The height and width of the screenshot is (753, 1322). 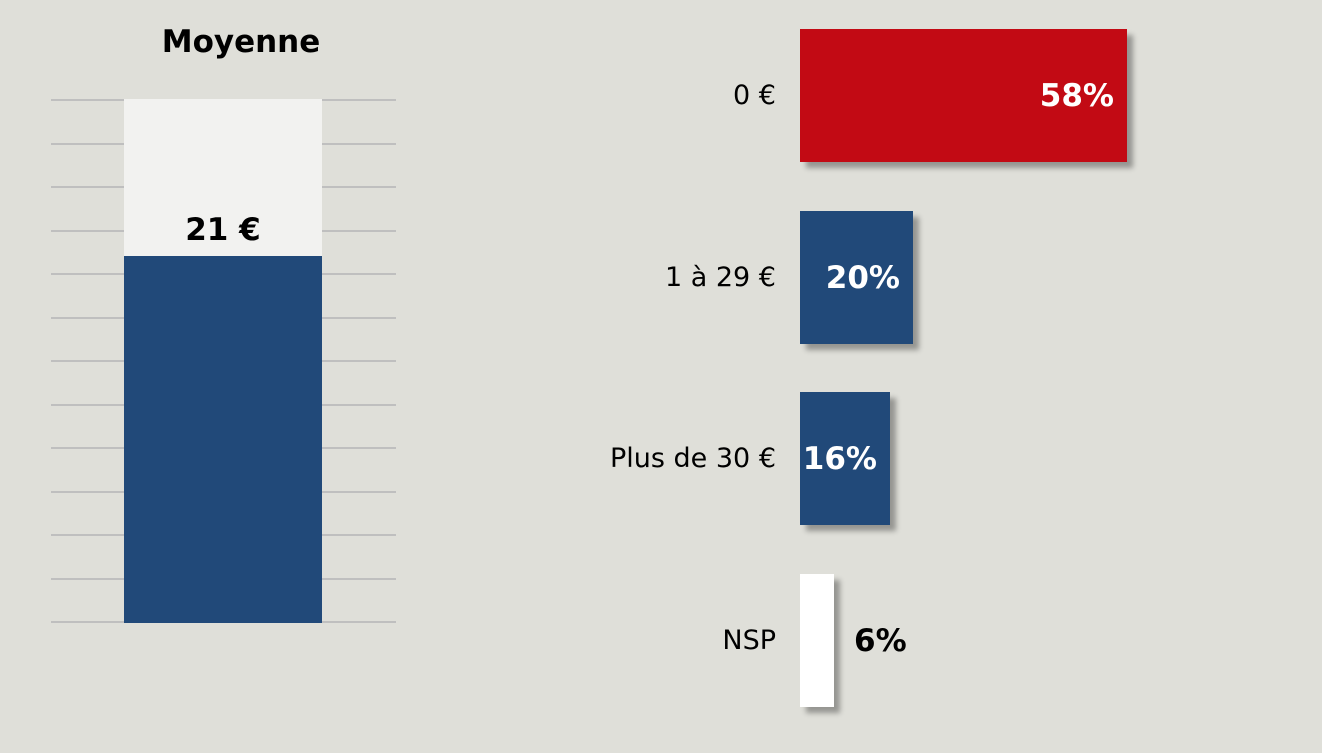 What do you see at coordinates (223, 230) in the screenshot?
I see `average-value-label: 21 €` at bounding box center [223, 230].